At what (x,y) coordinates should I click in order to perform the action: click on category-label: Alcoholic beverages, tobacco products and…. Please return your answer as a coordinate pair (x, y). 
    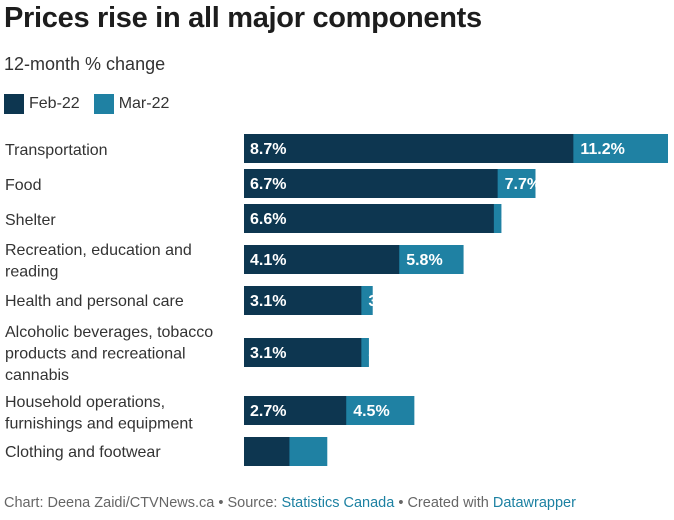
    Looking at the image, I should click on (109, 354).